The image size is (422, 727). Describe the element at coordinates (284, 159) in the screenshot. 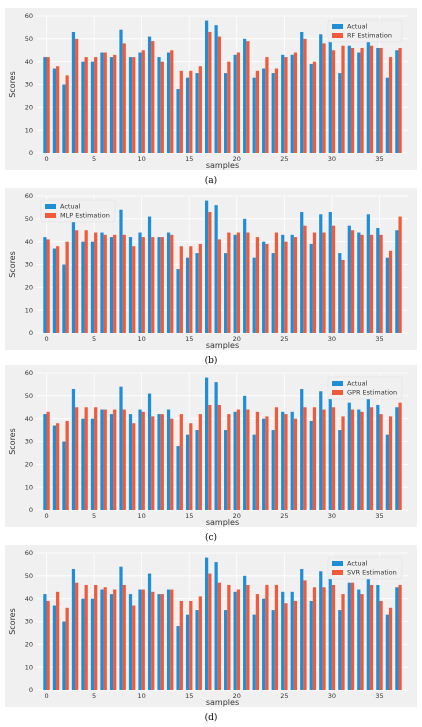

I see `x-tick-label: 25` at that location.